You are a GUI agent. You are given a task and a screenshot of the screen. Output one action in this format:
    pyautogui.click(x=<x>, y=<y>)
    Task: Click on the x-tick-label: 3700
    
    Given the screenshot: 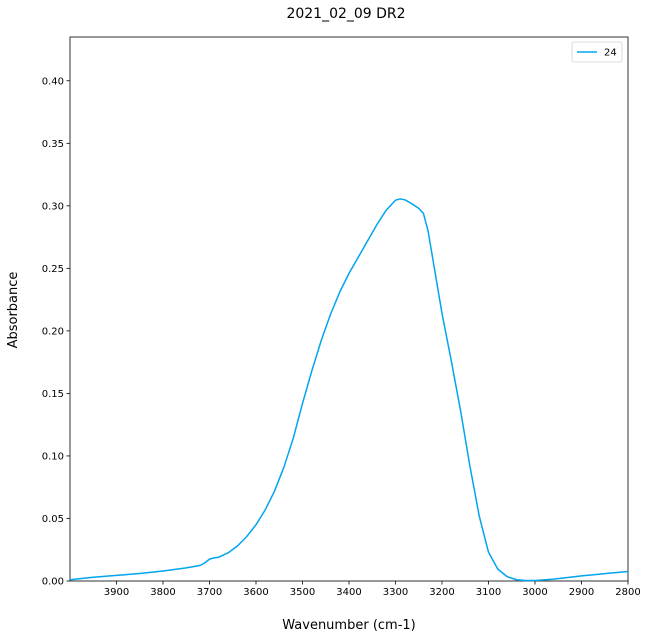 What is the action you would take?
    pyautogui.click(x=209, y=592)
    